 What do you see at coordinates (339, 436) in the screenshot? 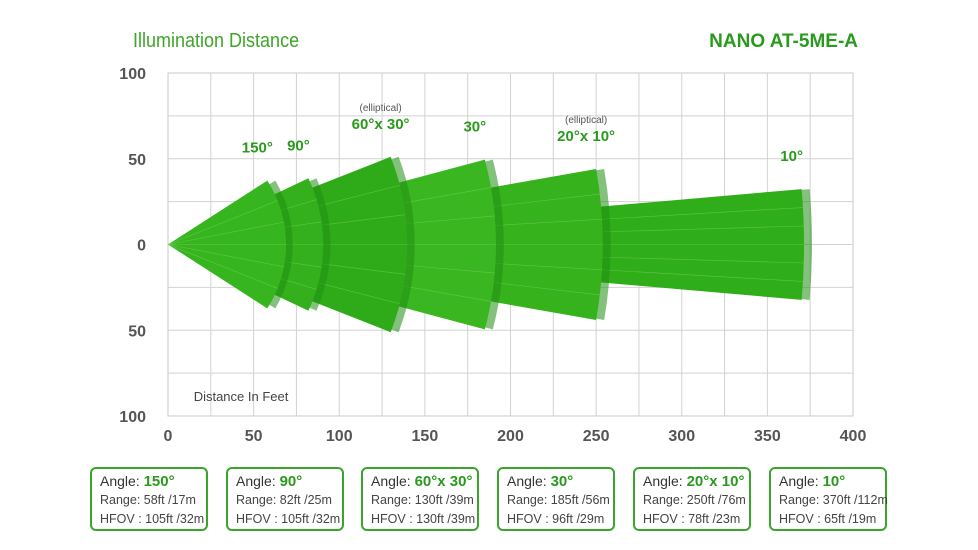
I see `x-tick-label: 100` at bounding box center [339, 436].